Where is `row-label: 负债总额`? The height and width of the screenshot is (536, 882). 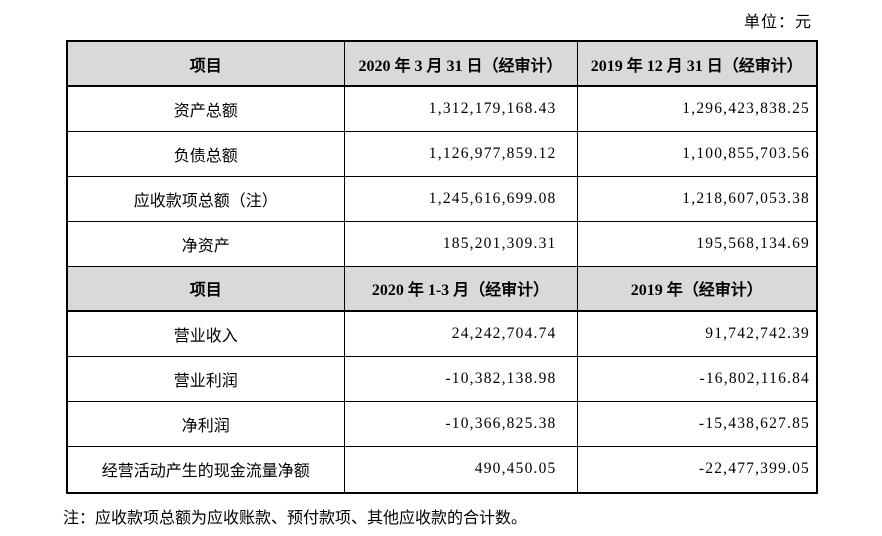
row-label: 负债总额 is located at coordinates (205, 153).